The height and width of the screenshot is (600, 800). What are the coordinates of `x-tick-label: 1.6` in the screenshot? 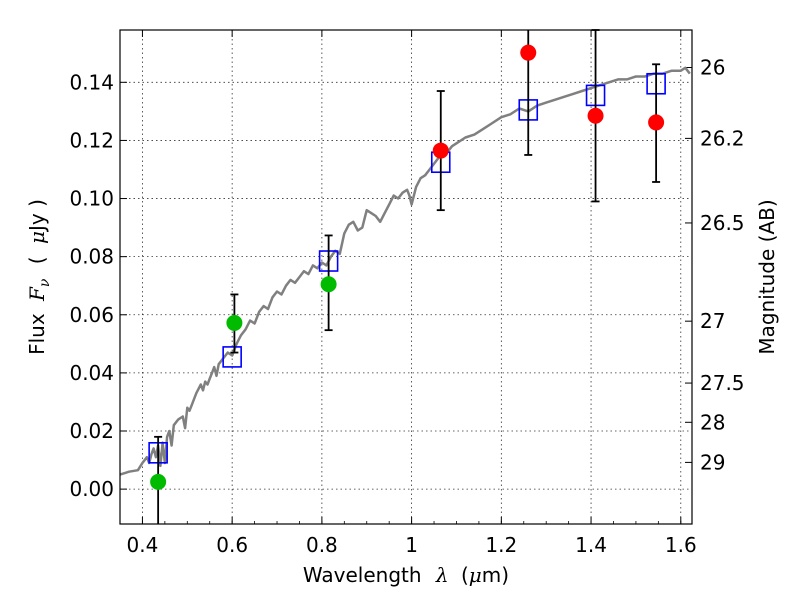 It's located at (681, 545).